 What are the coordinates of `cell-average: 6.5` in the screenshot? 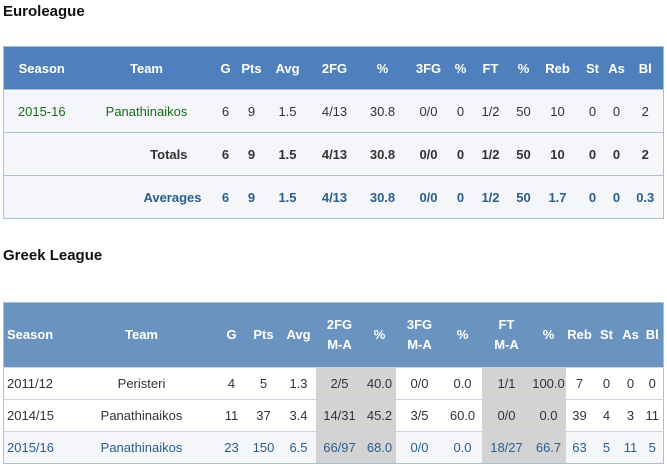 It's located at (298, 447).